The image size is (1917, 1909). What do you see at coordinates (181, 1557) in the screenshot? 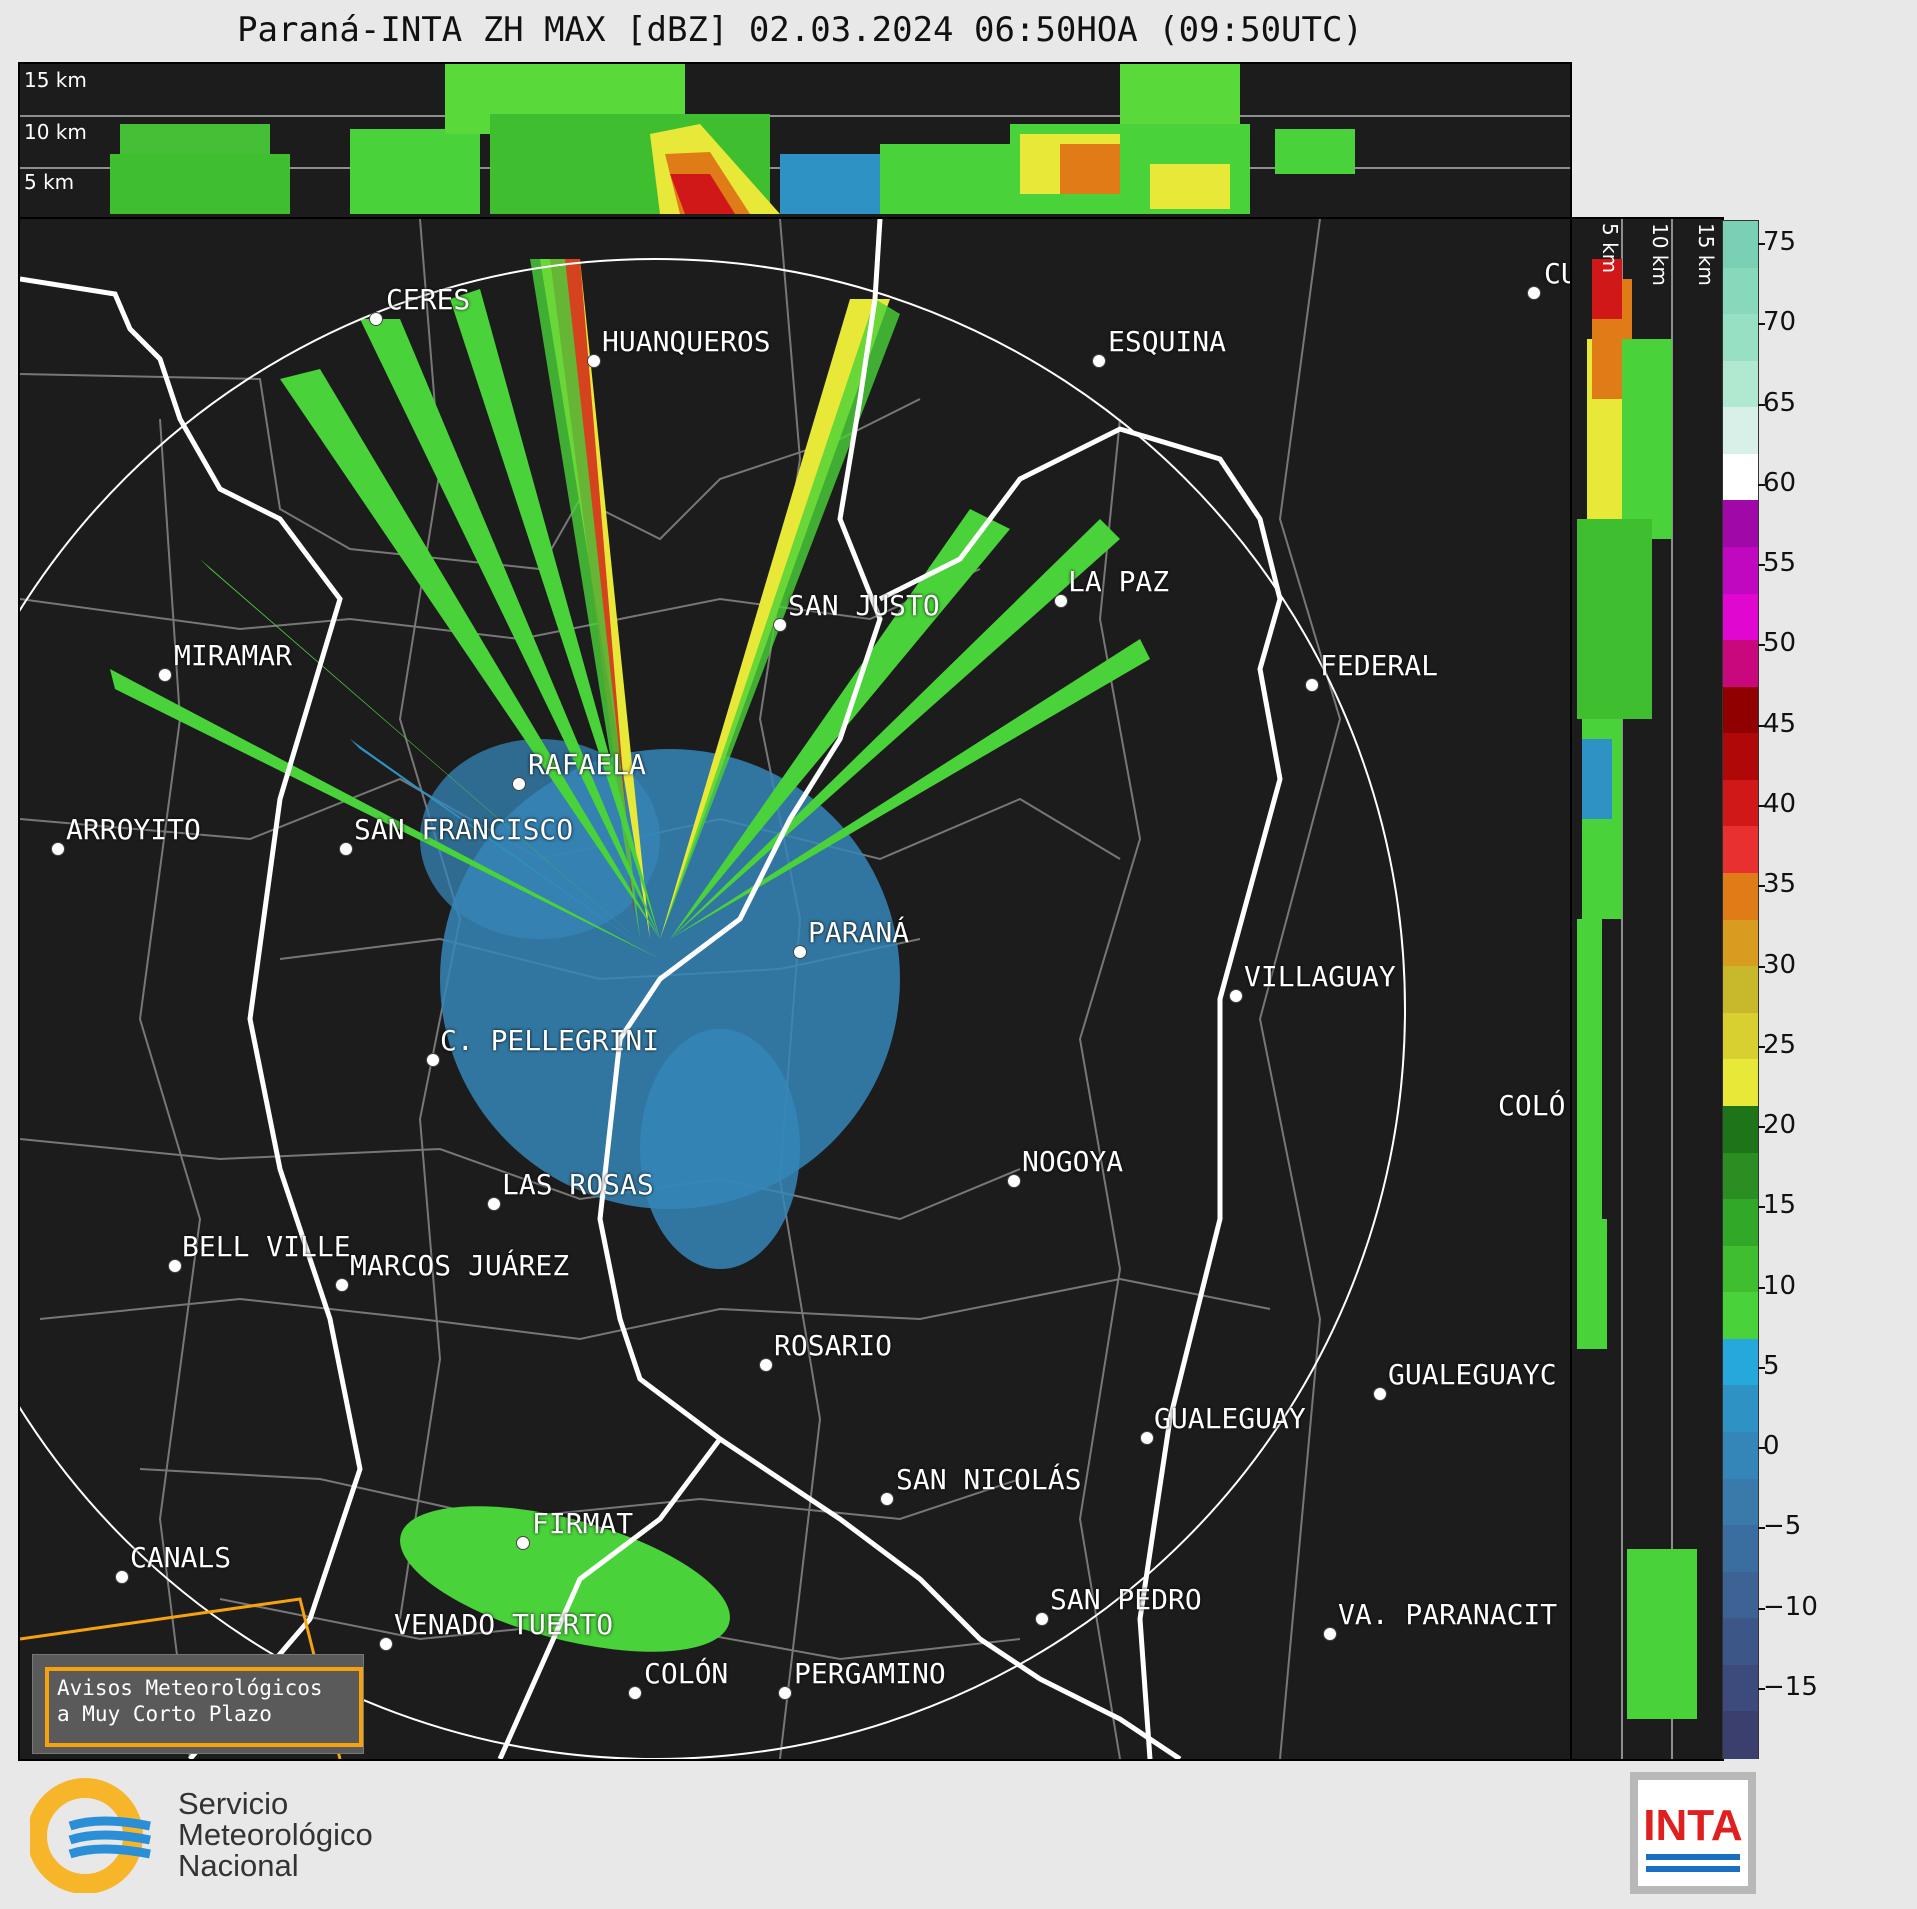
I see `city-label-canals: CANALS` at bounding box center [181, 1557].